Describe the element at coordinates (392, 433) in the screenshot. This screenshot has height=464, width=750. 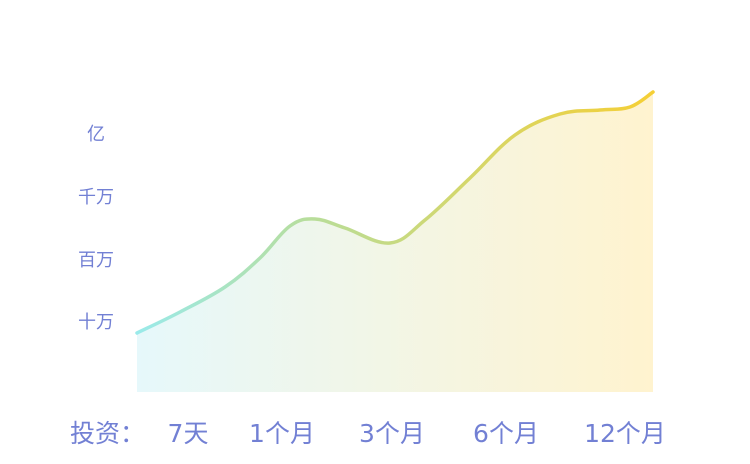
I see `x-tick-label: 3个月` at that location.